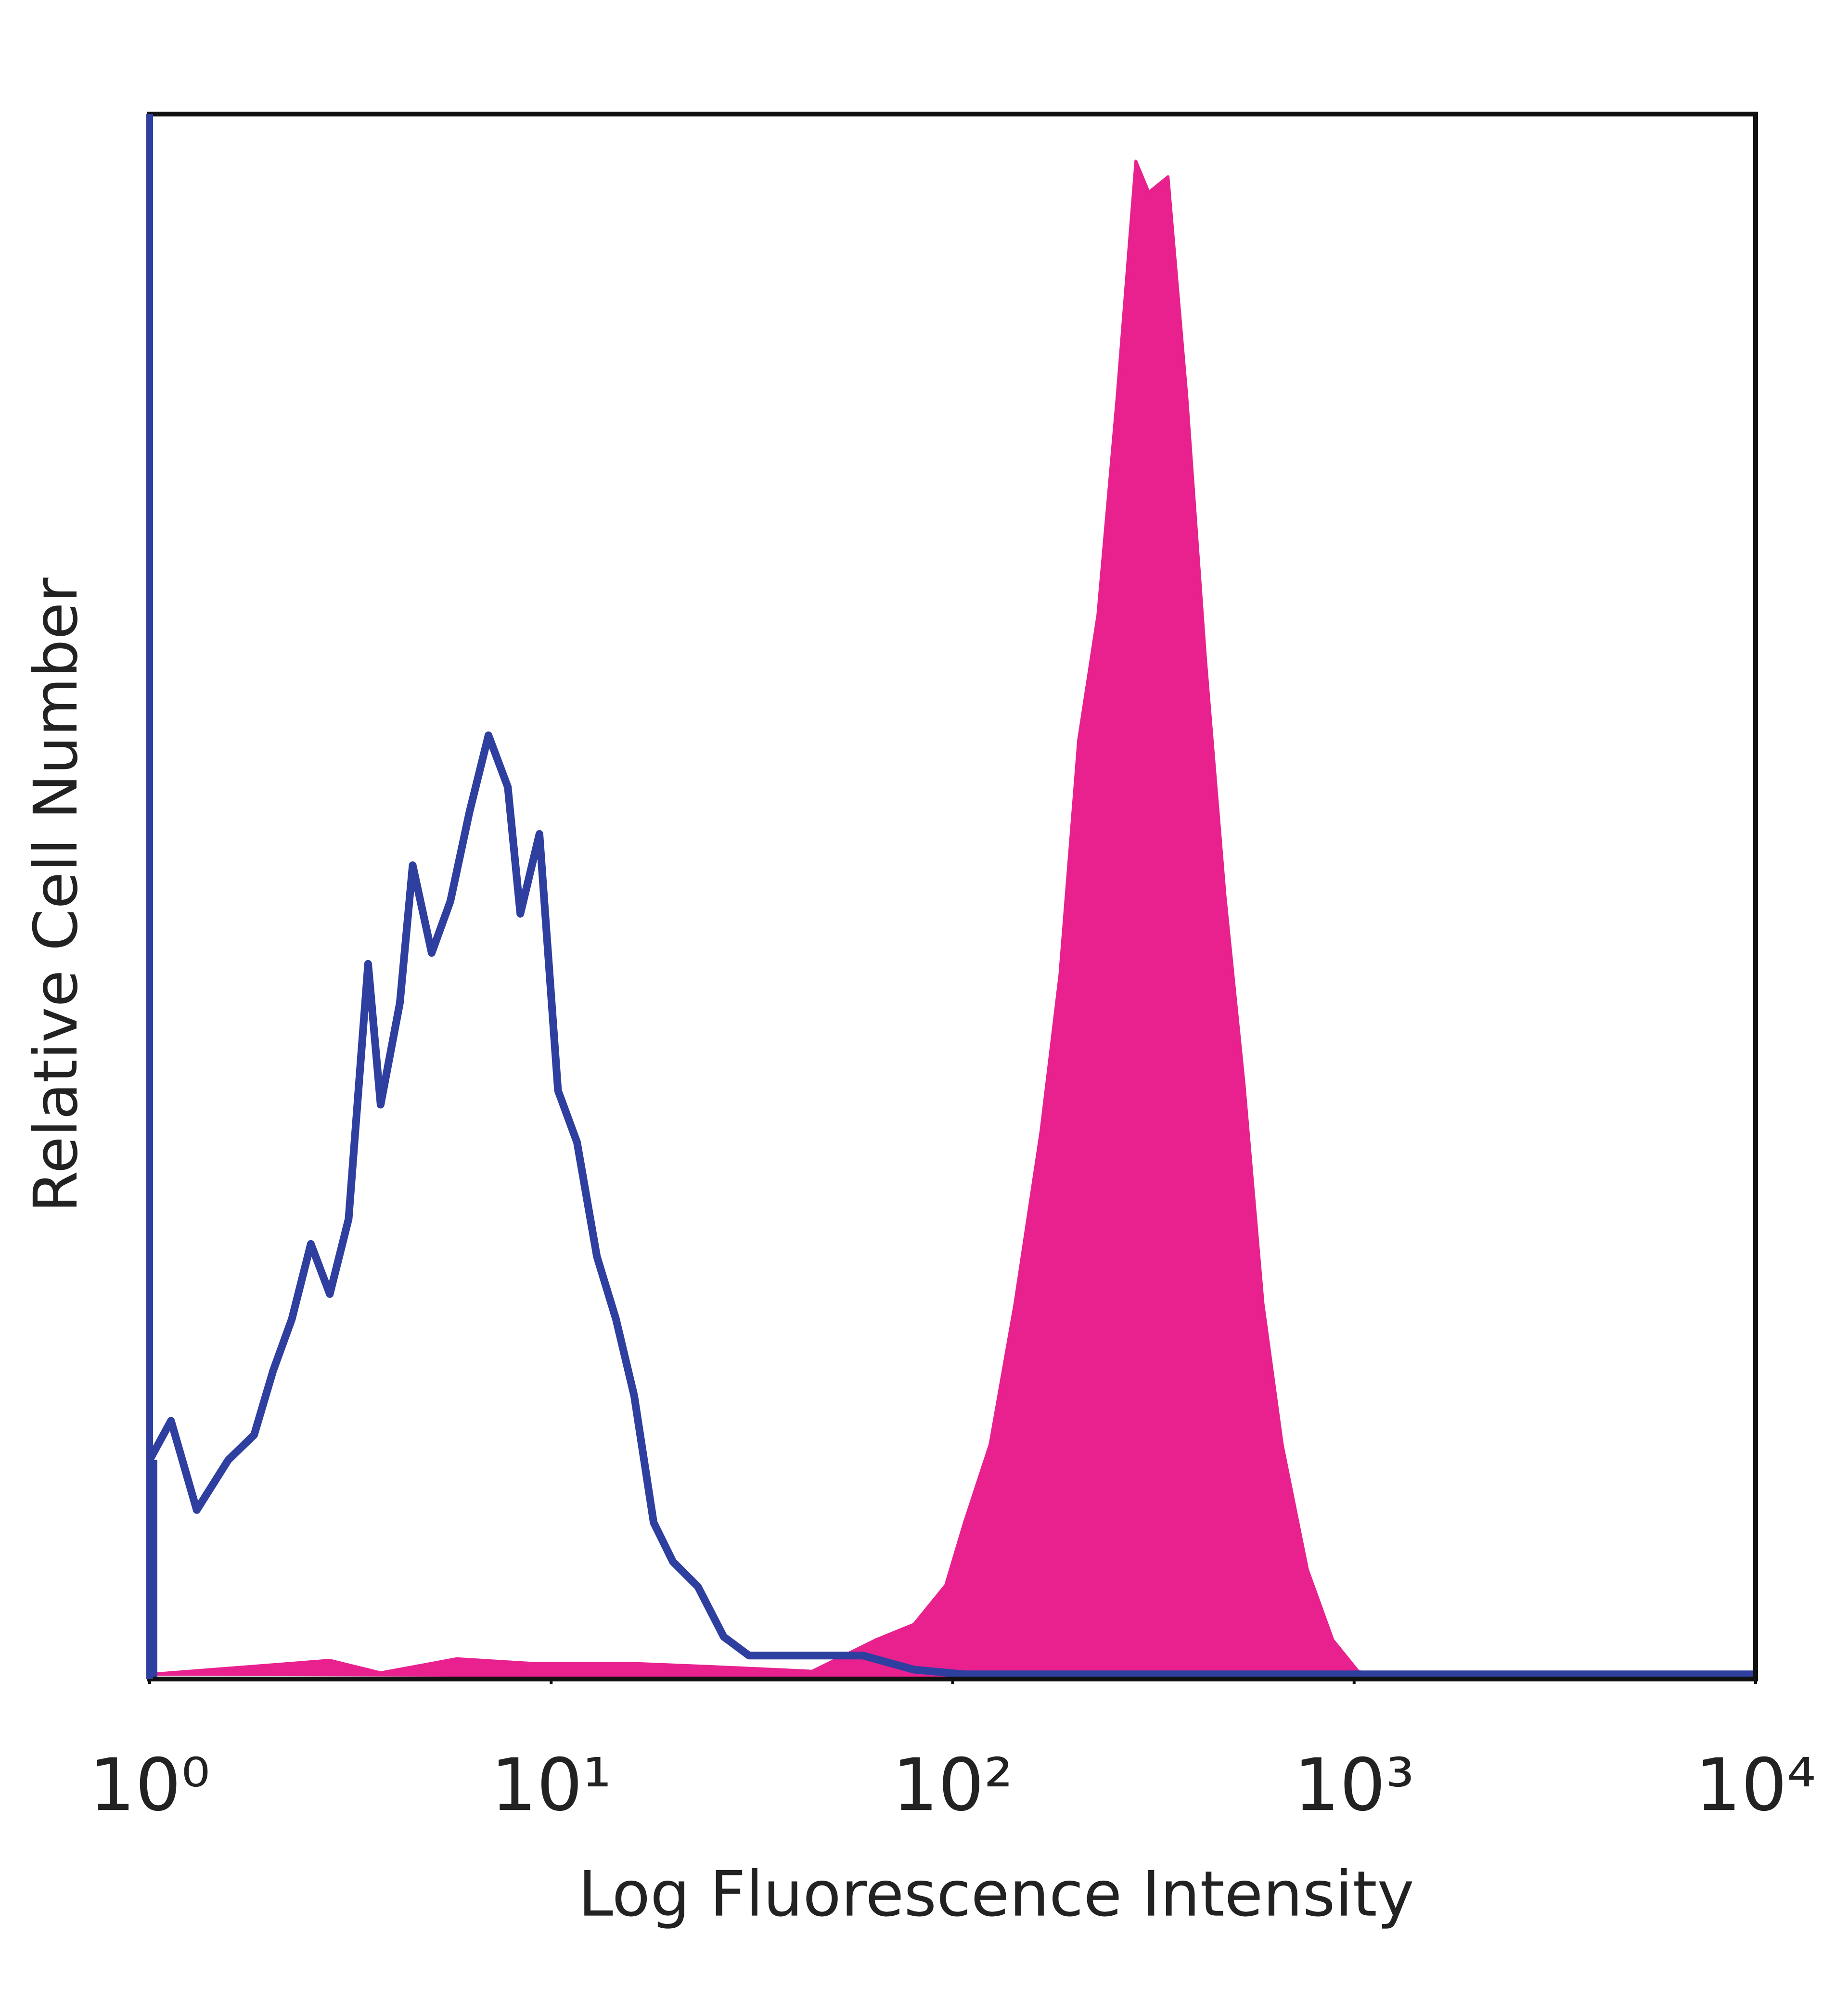  Describe the element at coordinates (551, 1785) in the screenshot. I see `x-tick-label: 10¹` at that location.